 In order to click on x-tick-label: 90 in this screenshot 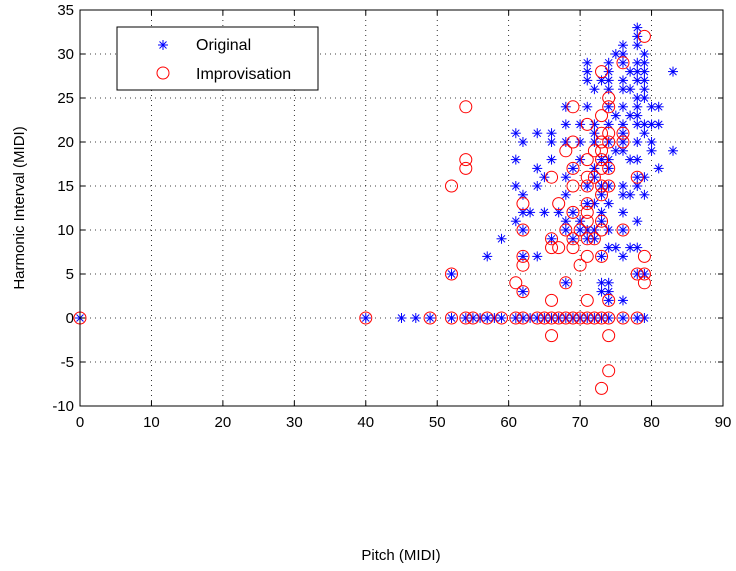, I will do `click(723, 422)`.